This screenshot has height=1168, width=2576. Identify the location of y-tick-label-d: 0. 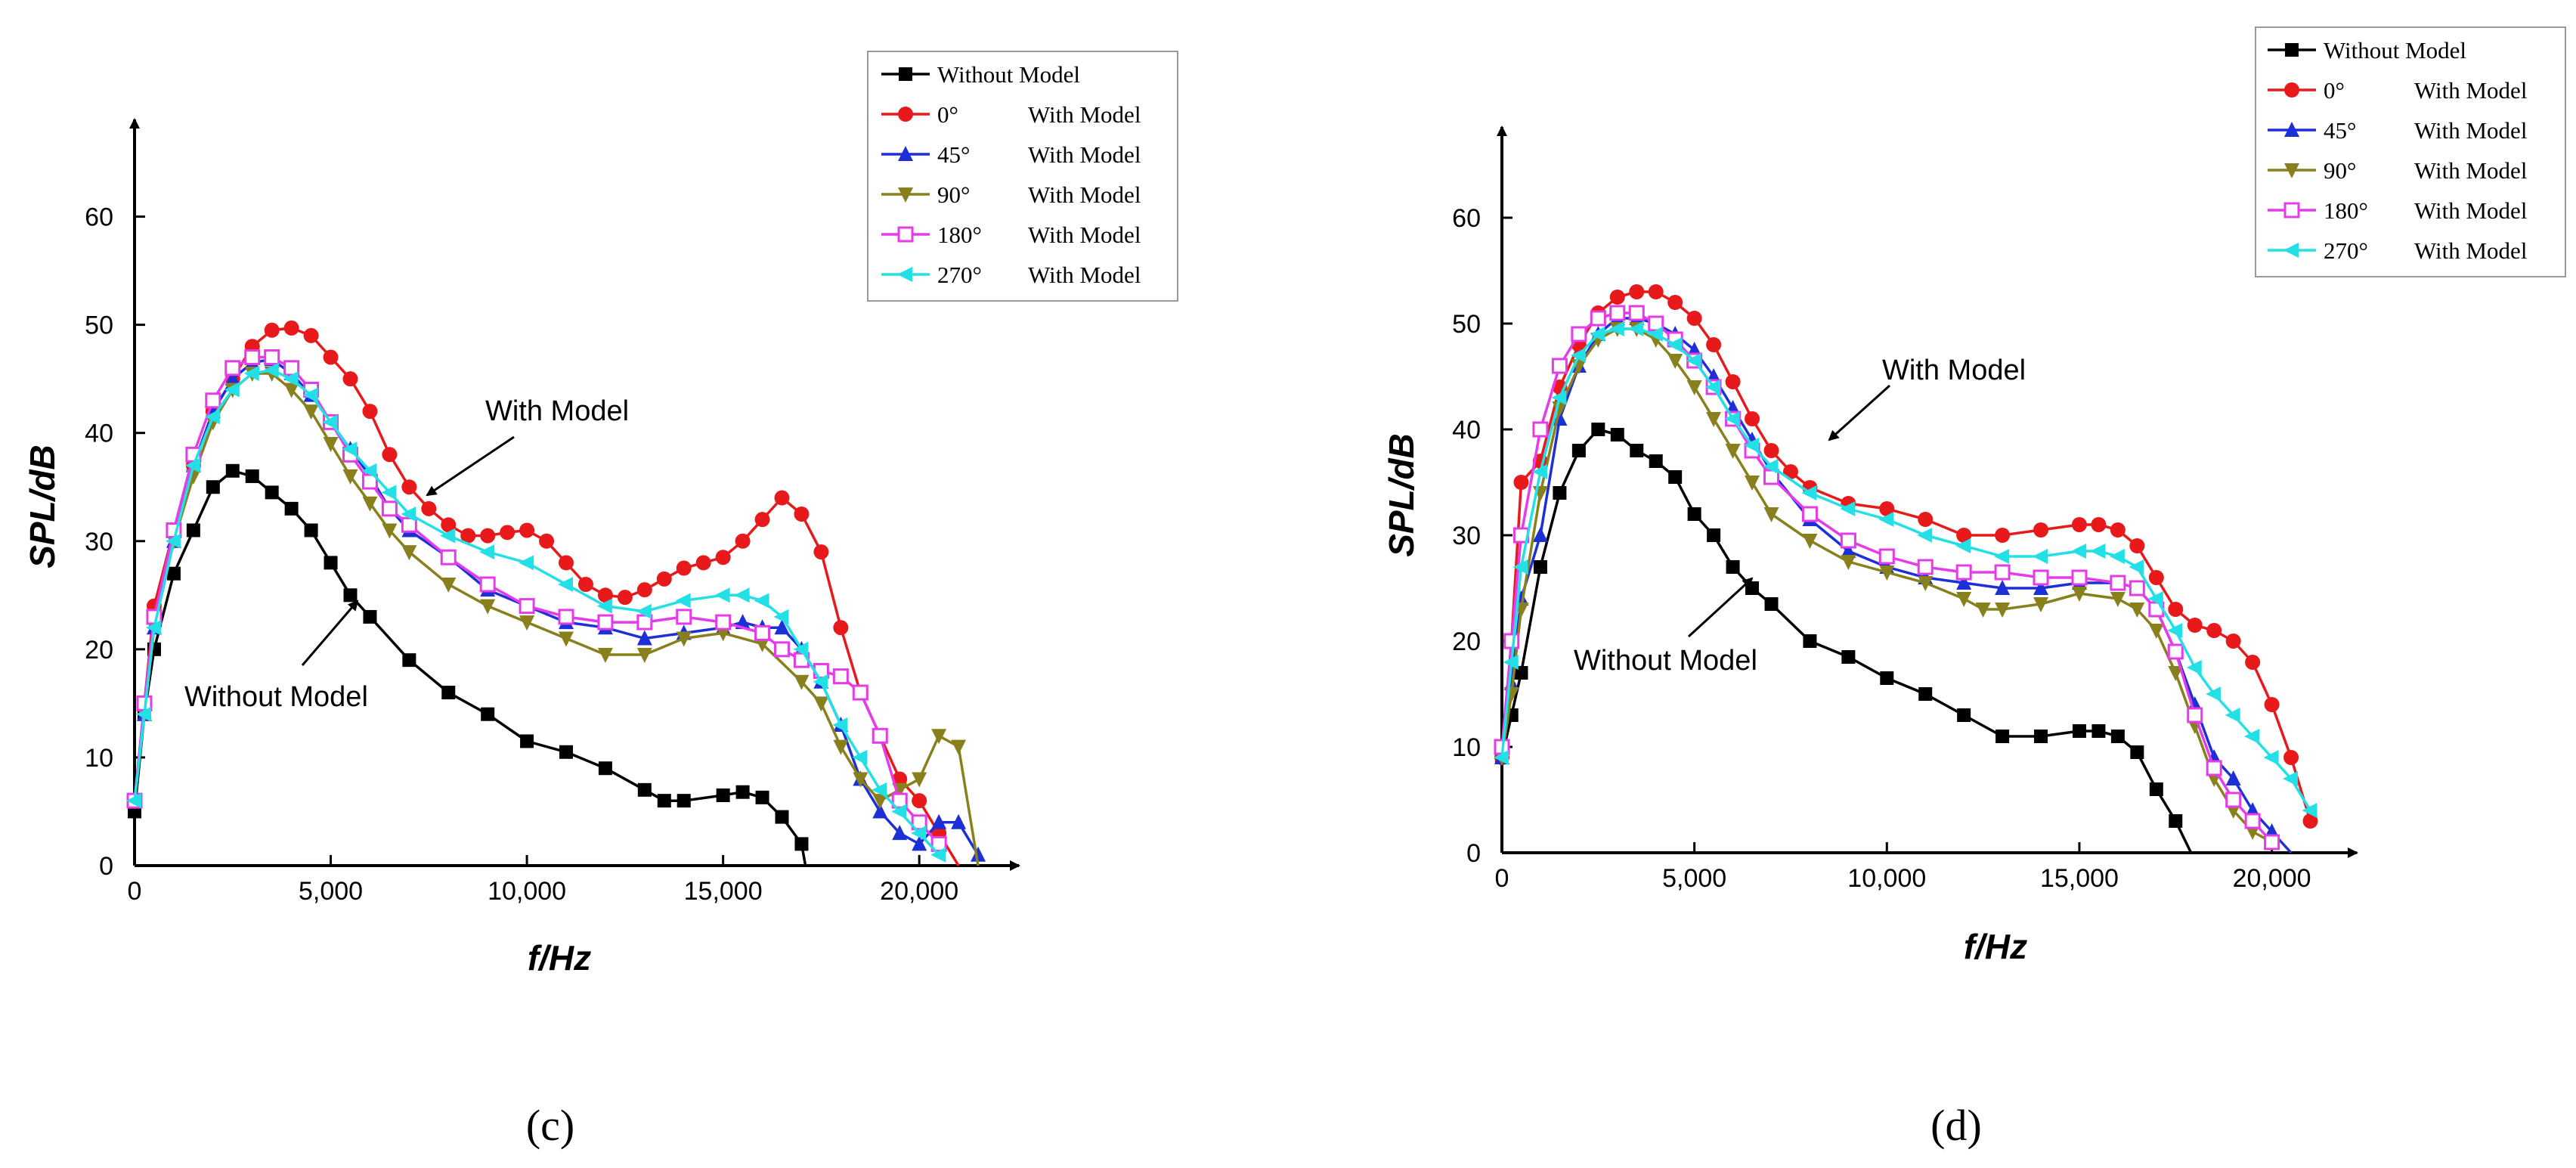
(1473, 853).